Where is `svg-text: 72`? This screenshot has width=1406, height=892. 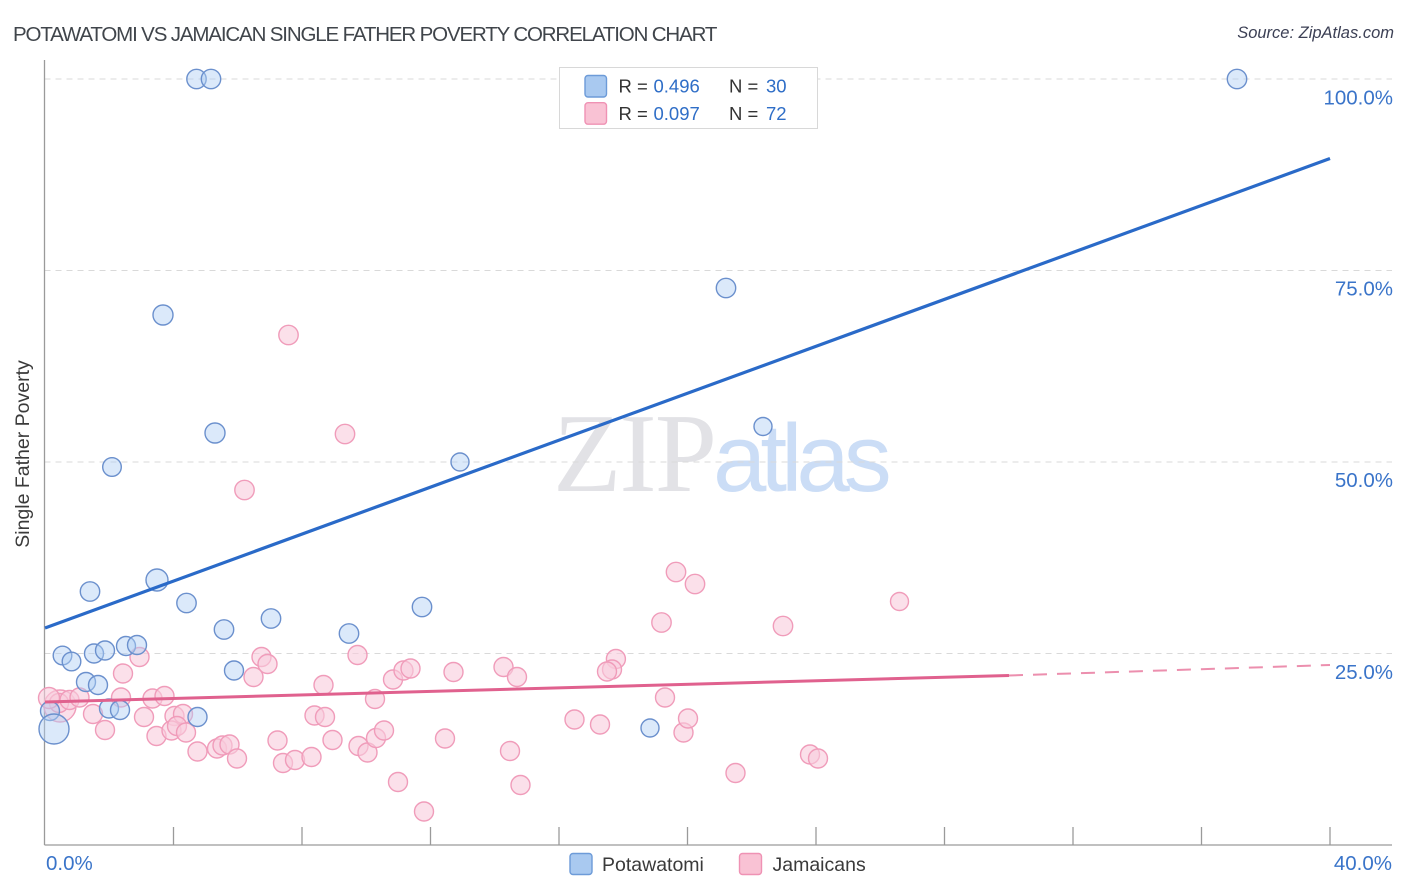
svg-text: 72 is located at coordinates (776, 113).